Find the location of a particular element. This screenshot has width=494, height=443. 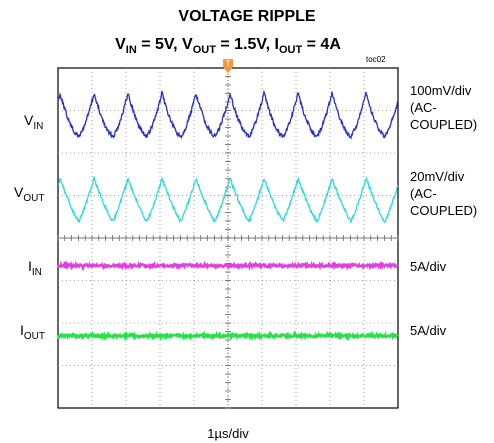

subtitle-v: V is located at coordinates (120, 44).